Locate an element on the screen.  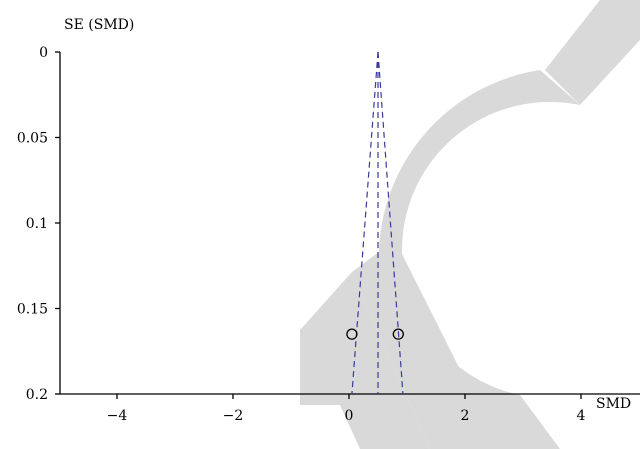
y-tick-labels: 0 0.05 0.1 0.15 0.2 is located at coordinates (32, 224).